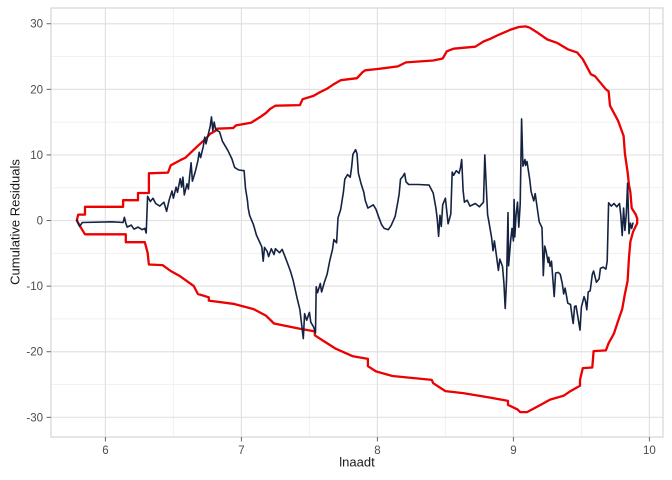 The width and height of the screenshot is (672, 480). What do you see at coordinates (40, 222) in the screenshot?
I see `y-tick-label: 0` at bounding box center [40, 222].